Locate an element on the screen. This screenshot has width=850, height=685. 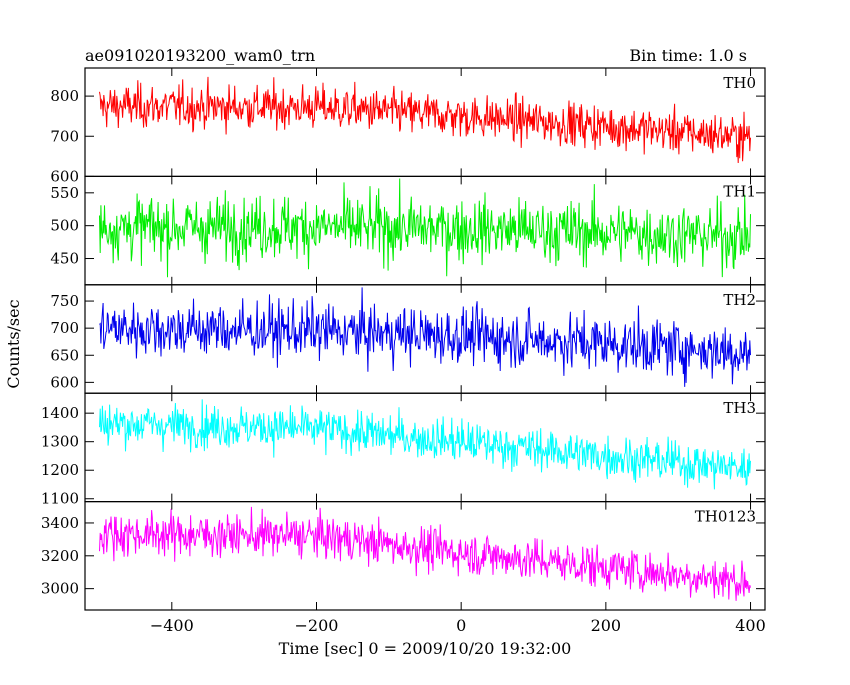
y-tick-label: 550 is located at coordinates (64, 193).